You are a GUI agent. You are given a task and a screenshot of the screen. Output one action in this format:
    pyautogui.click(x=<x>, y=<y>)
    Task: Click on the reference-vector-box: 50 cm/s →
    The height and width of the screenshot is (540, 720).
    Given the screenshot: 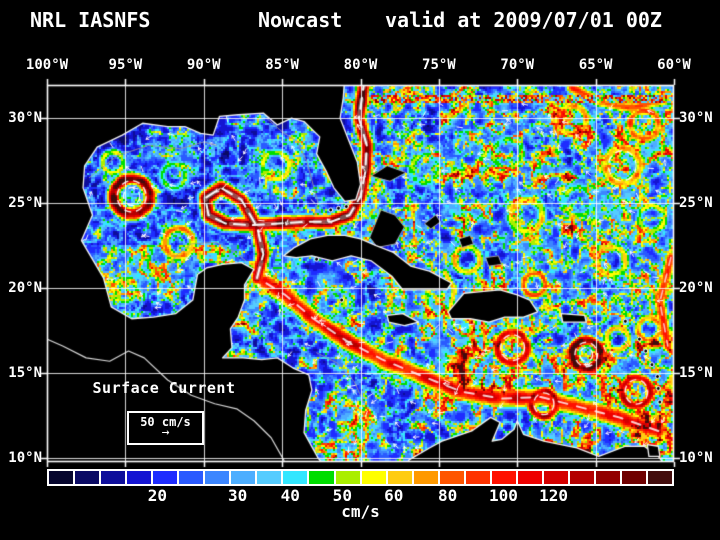 What is the action you would take?
    pyautogui.click(x=165, y=428)
    